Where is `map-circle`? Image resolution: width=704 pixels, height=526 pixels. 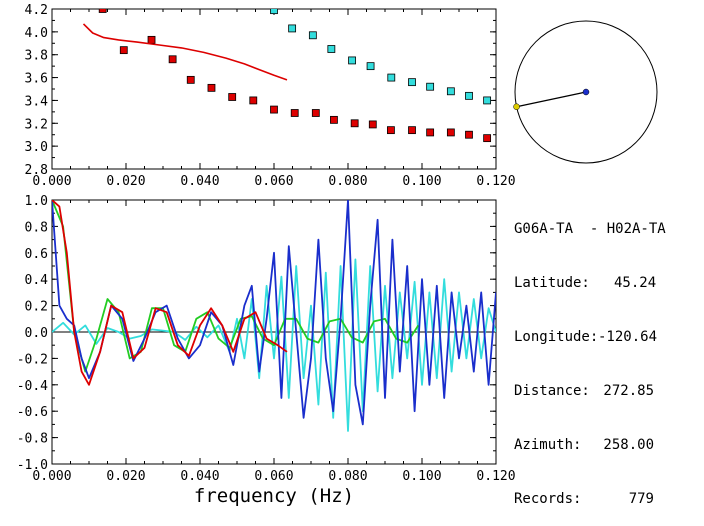 map-circle is located at coordinates (586, 92).